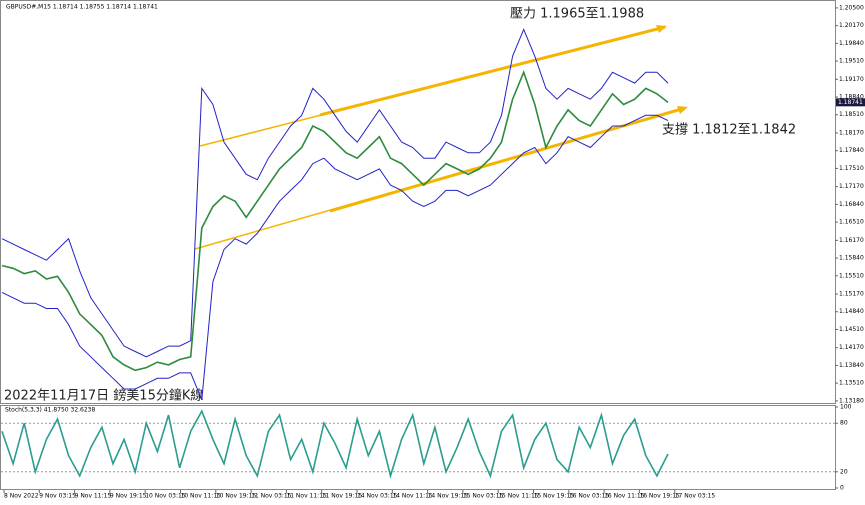  What do you see at coordinates (851, 79) in the screenshot?
I see `y-tick-label: 1.19170` at bounding box center [851, 79].